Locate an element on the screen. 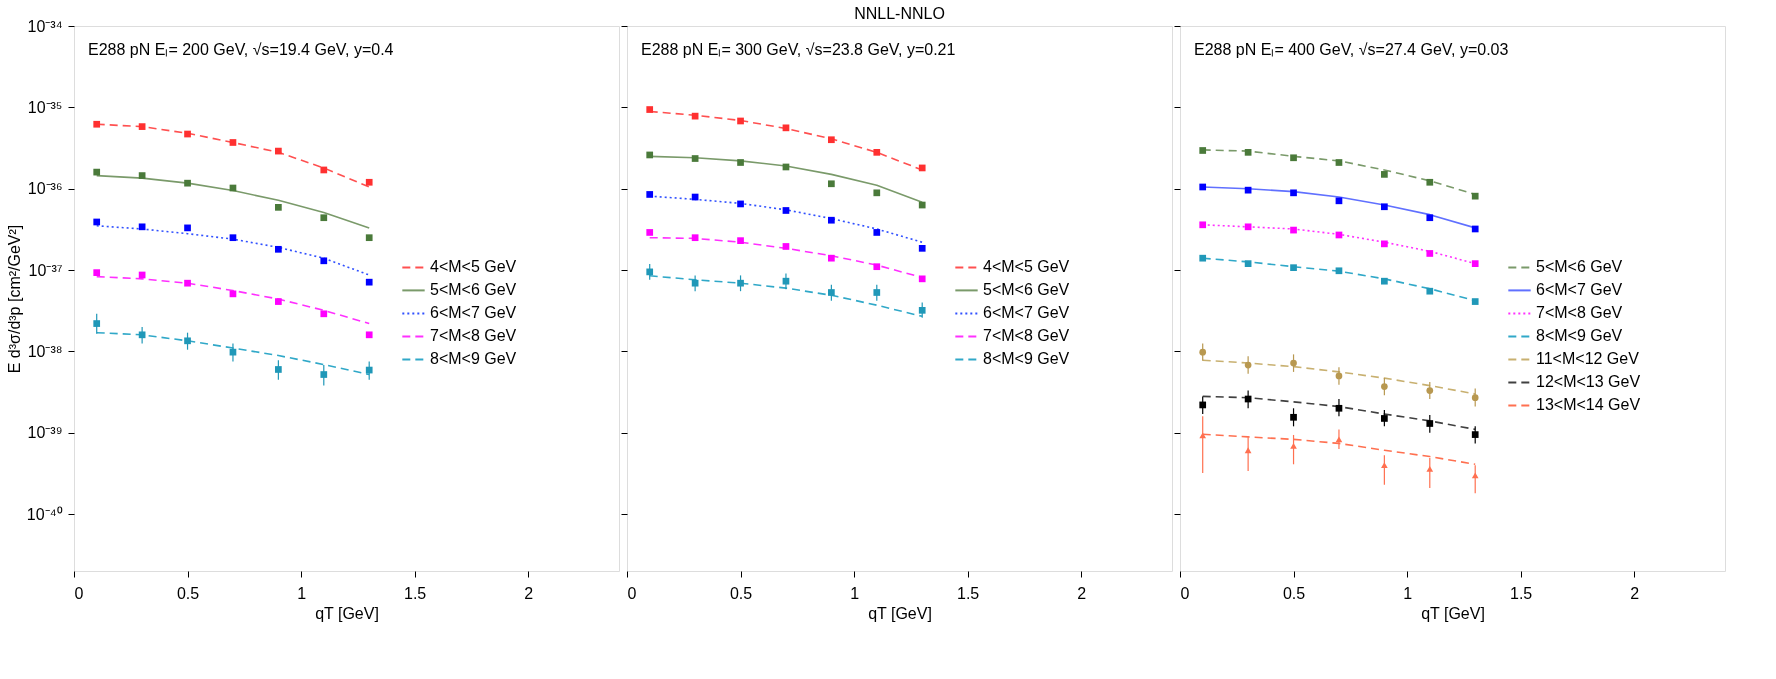 Image resolution: width=1776 pixels, height=679 pixels. x-axis-title: qT [GeV] is located at coordinates (900, 613).